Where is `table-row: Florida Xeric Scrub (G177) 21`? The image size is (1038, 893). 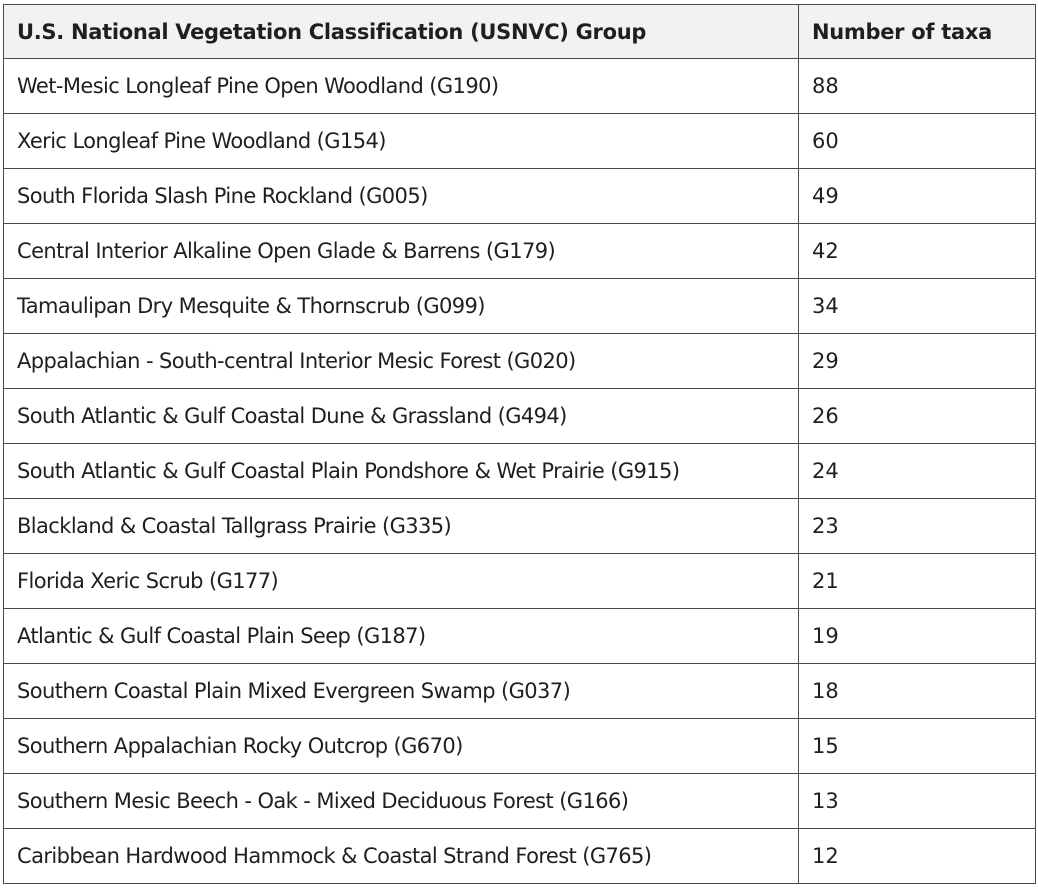
table-row: Florida Xeric Scrub (G177) 21 is located at coordinates (519, 581).